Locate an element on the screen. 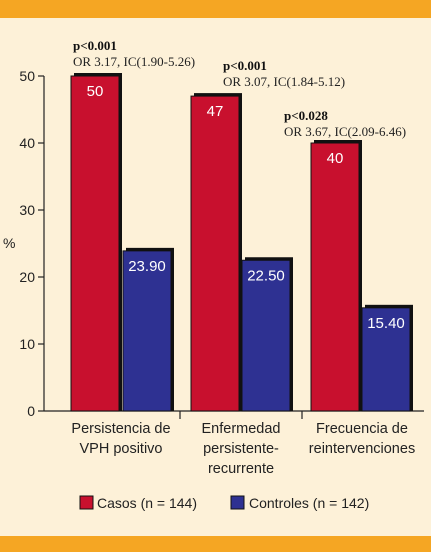  bar-value-label: 40 is located at coordinates (335, 158).